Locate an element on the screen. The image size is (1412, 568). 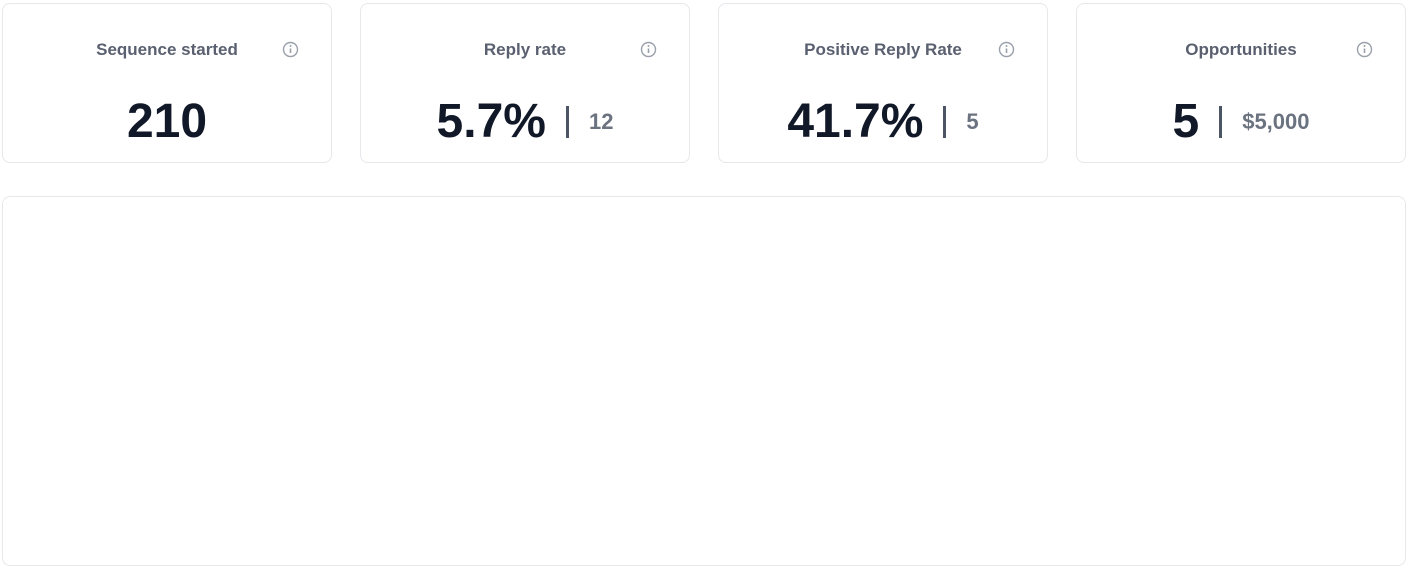
card-value: 5 is located at coordinates (1186, 121).